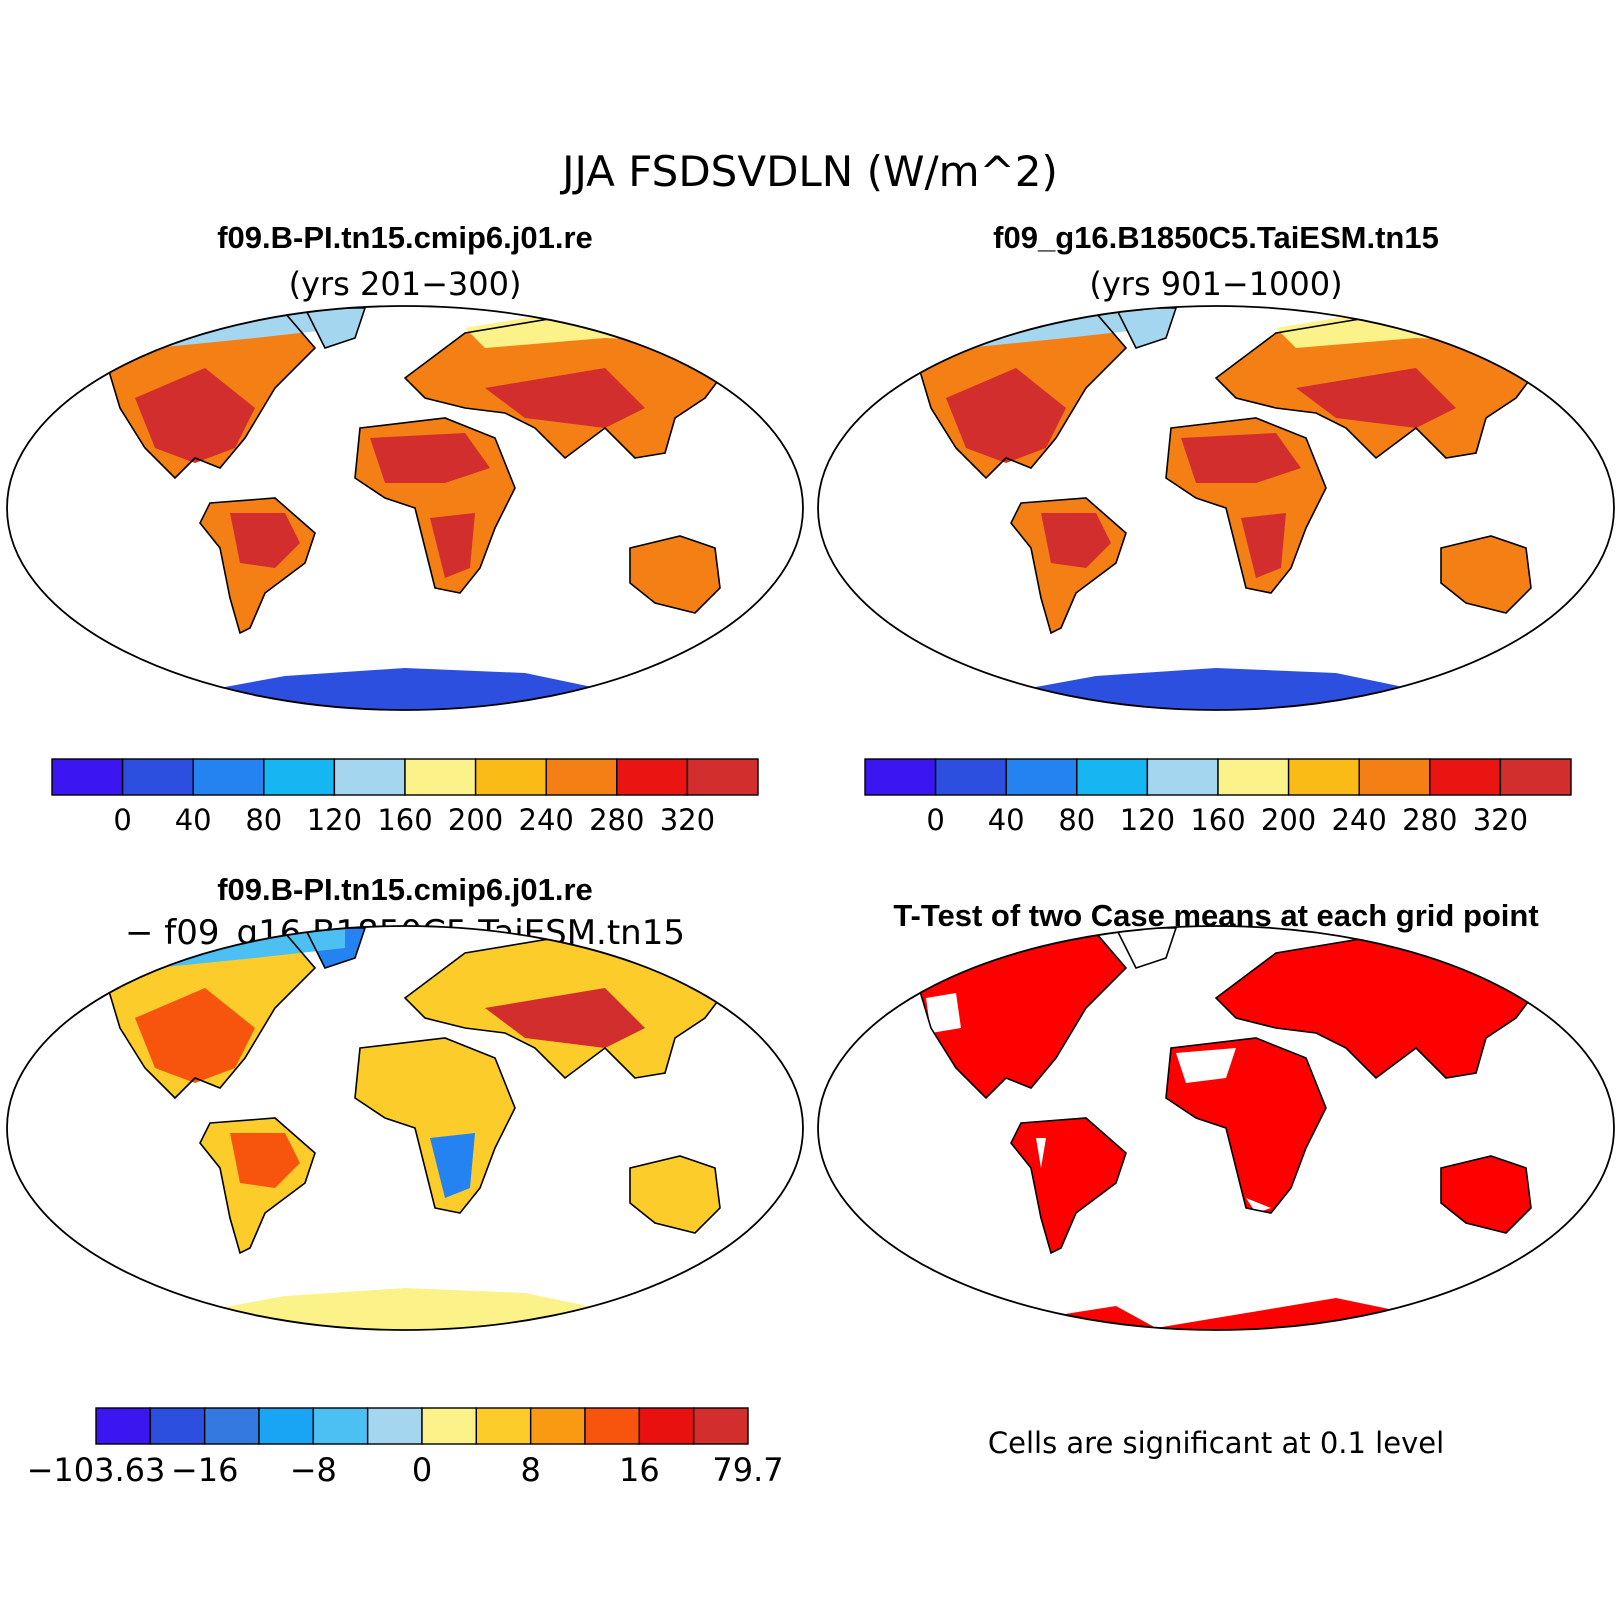 The image size is (1620, 1620). Describe the element at coordinates (639, 1470) in the screenshot. I see `colorbar-label: 16` at that location.